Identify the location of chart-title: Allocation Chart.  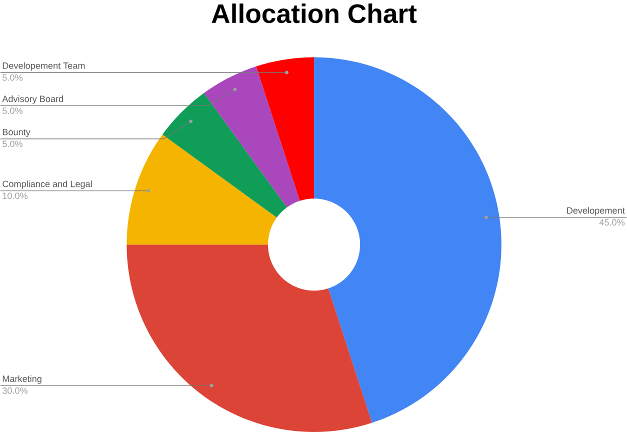
(314, 14).